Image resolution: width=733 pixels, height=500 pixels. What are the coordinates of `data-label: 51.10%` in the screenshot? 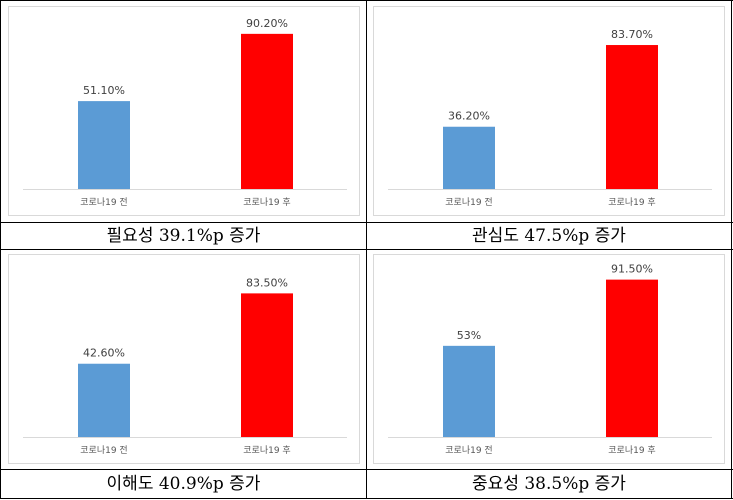 It's located at (104, 90).